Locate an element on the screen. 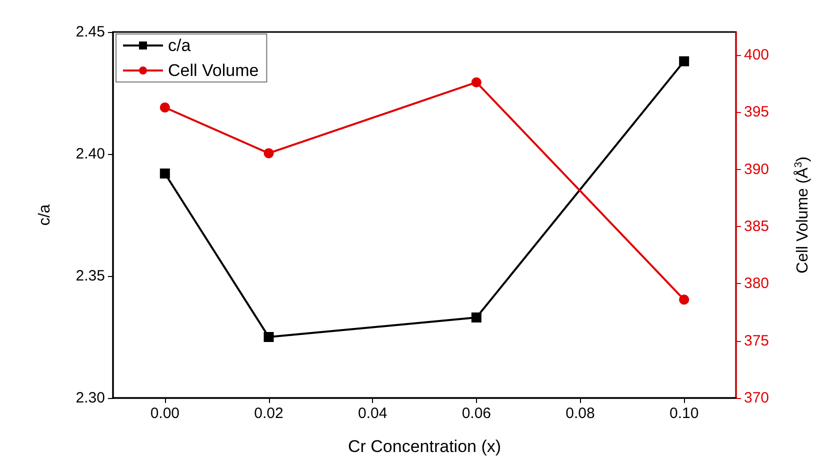 This screenshot has width=834, height=468. y-tick-label: 2.35 is located at coordinates (90, 276).